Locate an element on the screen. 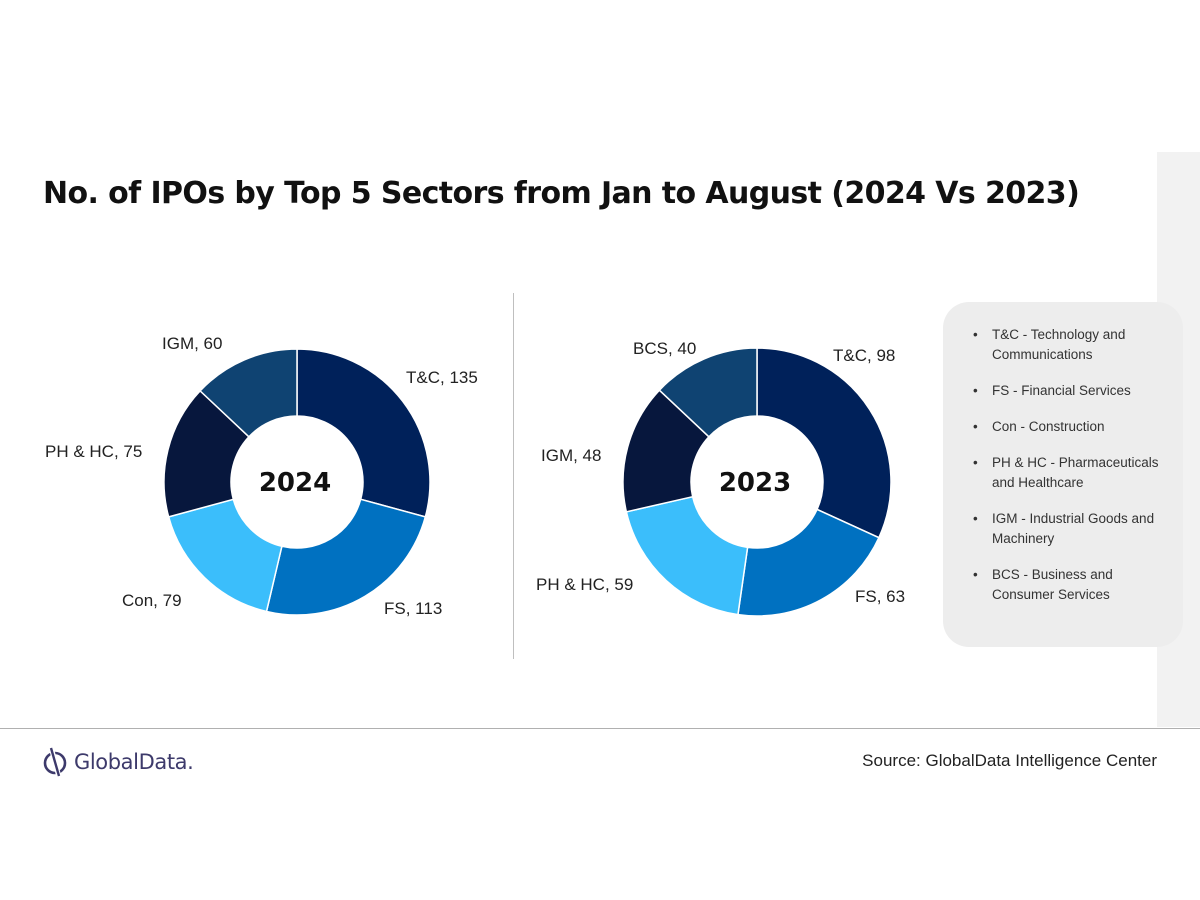  slice-label-2024-igm: IGM, 60 is located at coordinates (192, 343).